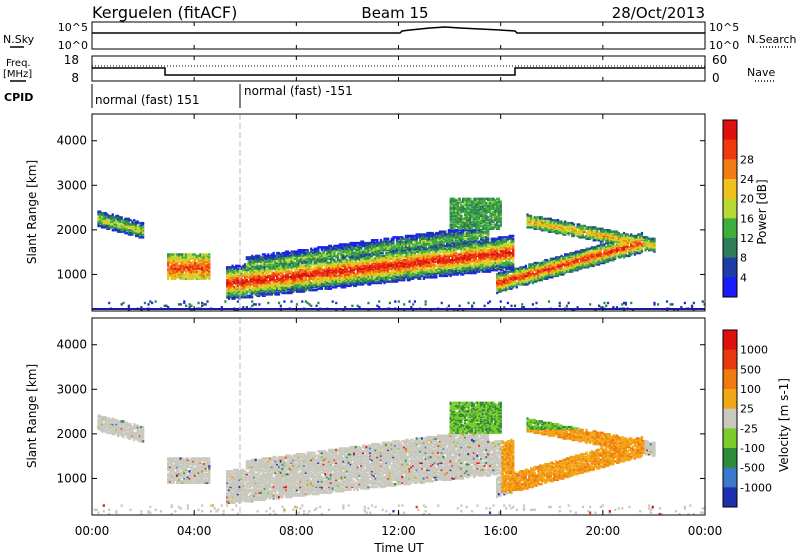 The image size is (800, 558). Describe the element at coordinates (761, 72) in the screenshot. I see `nave-label: Nave` at that location.